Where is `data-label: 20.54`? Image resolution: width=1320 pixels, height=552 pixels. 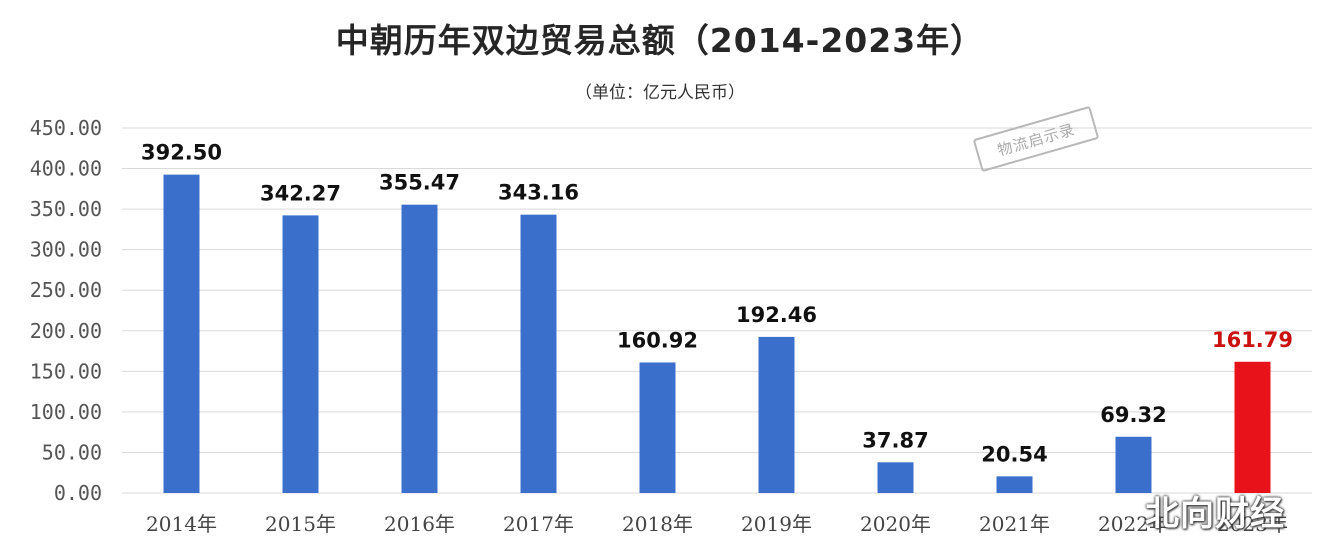 data-label: 20.54 is located at coordinates (1014, 454).